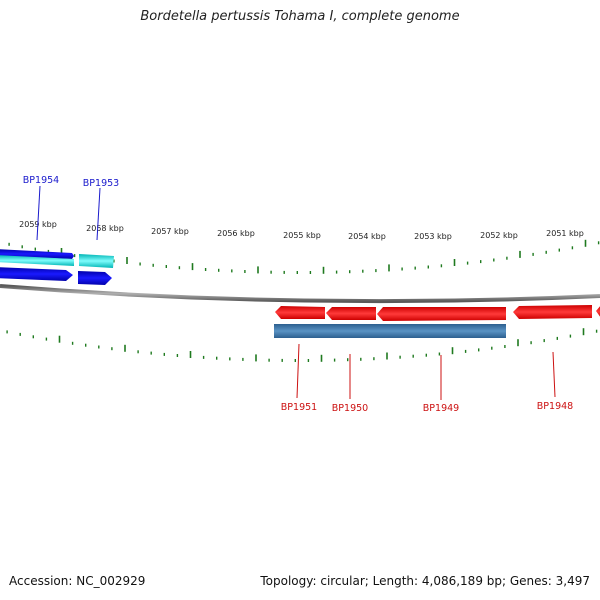 Image resolution: width=600 pixels, height=600 pixels. I want to click on gene-feature-bp1949, so click(441, 314).